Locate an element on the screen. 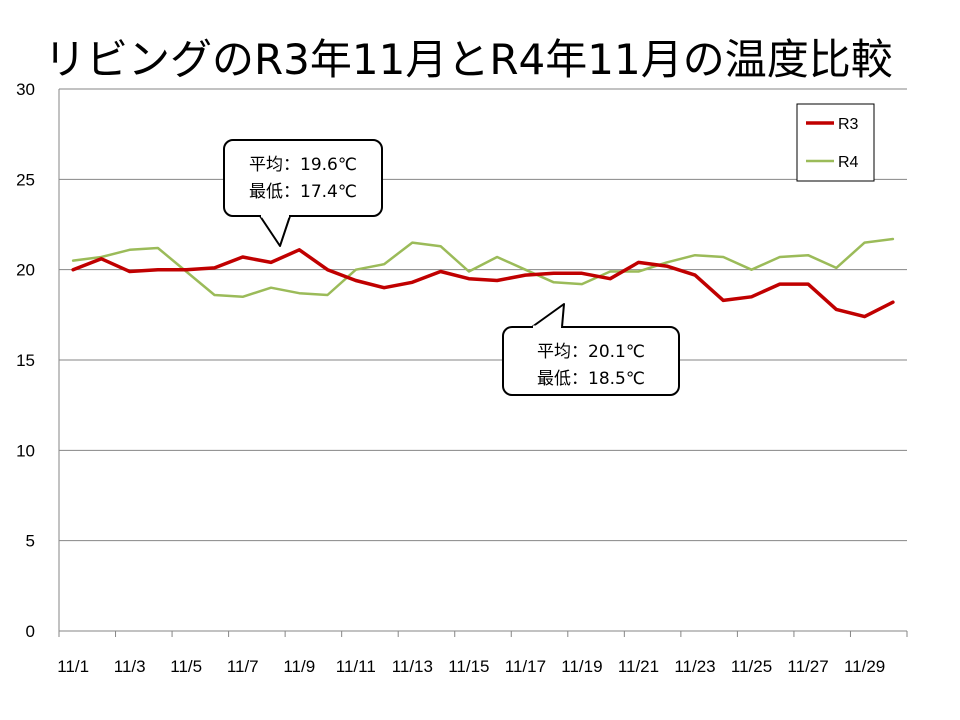 The image size is (960, 720). legend-label-R3: R3 is located at coordinates (848, 124).